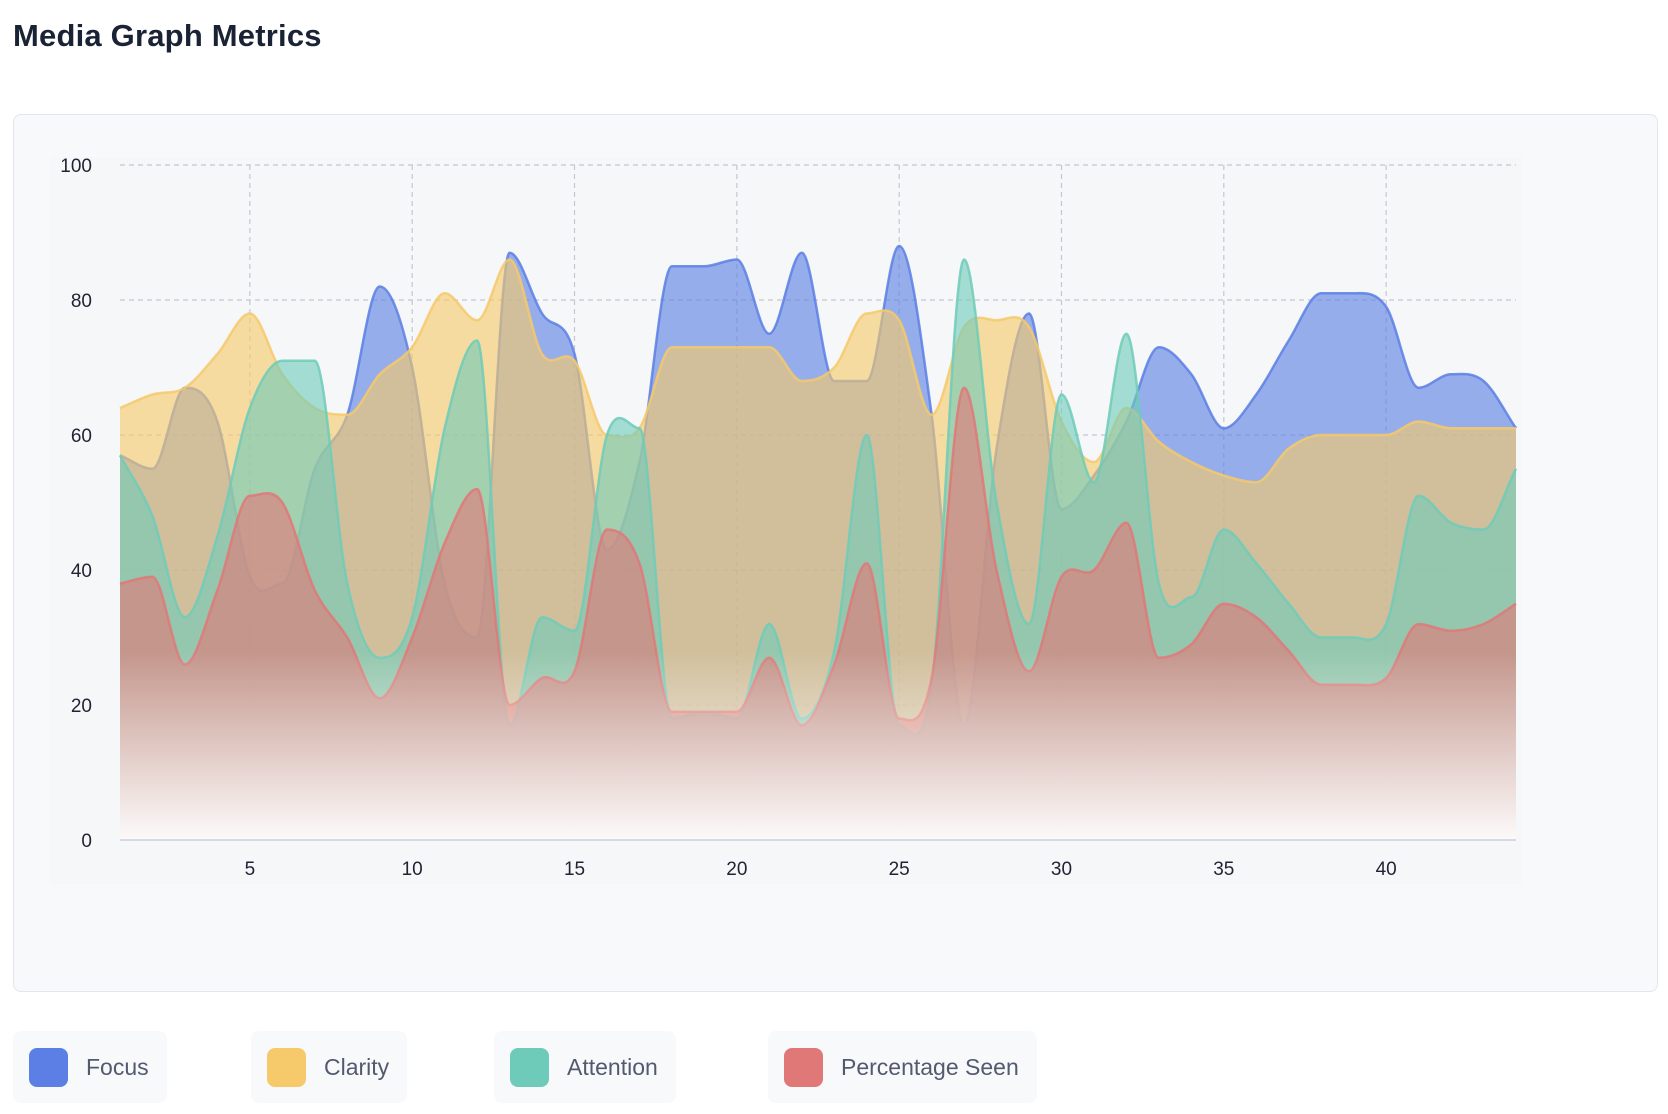 The height and width of the screenshot is (1114, 1668). I want to click on legend-item-percentage-seen: Percentage Seen, so click(902, 1067).